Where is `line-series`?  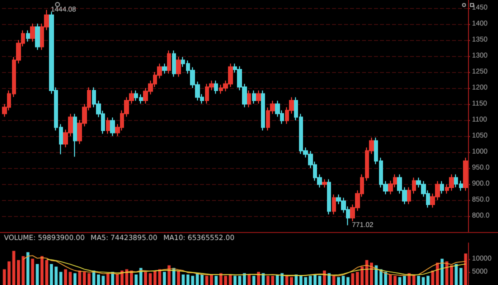
line-series is located at coordinates (256, 267).